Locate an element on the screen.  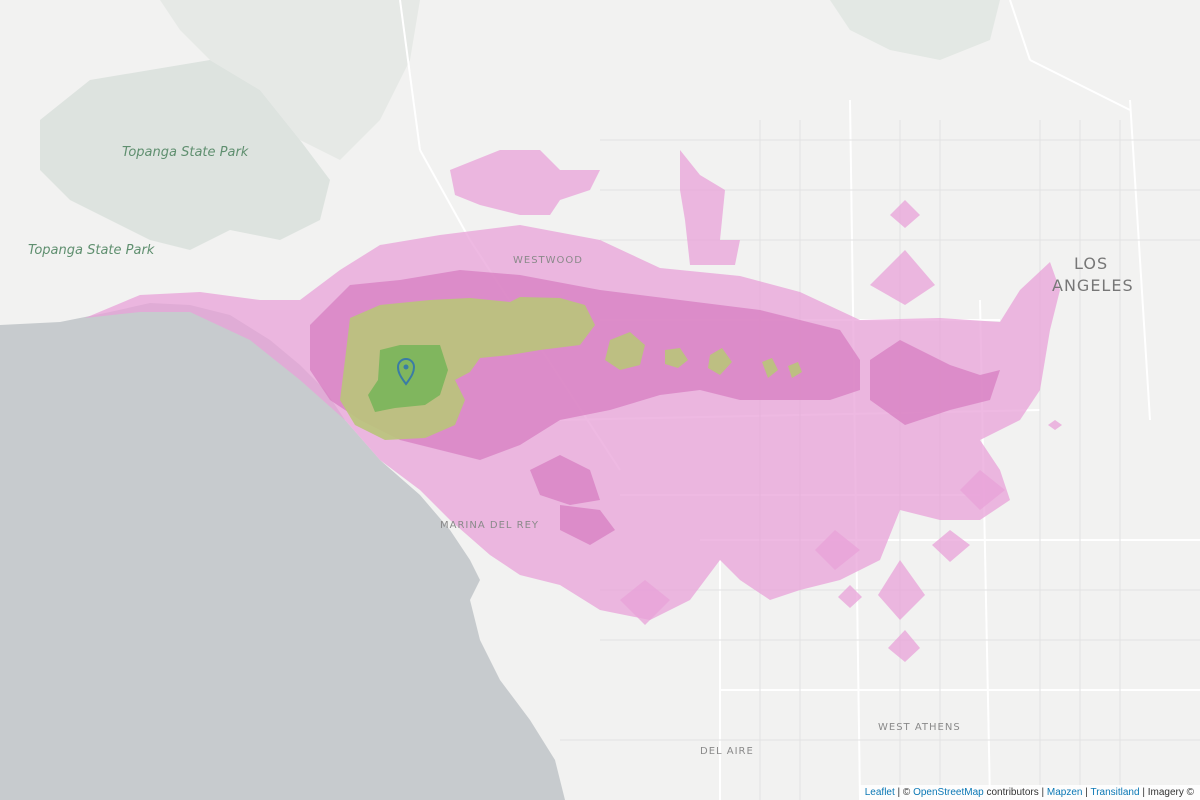
attribution-sep-2: | is located at coordinates (1086, 792).